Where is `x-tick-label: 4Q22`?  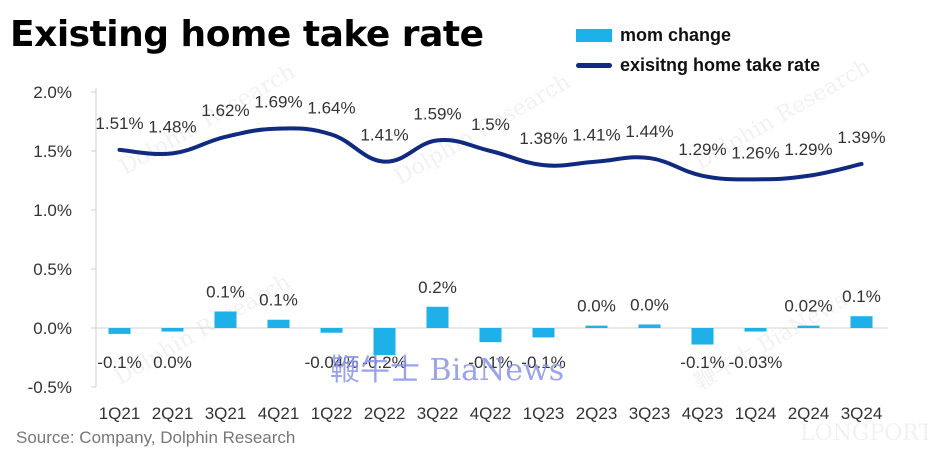 x-tick-label: 4Q22 is located at coordinates (491, 413).